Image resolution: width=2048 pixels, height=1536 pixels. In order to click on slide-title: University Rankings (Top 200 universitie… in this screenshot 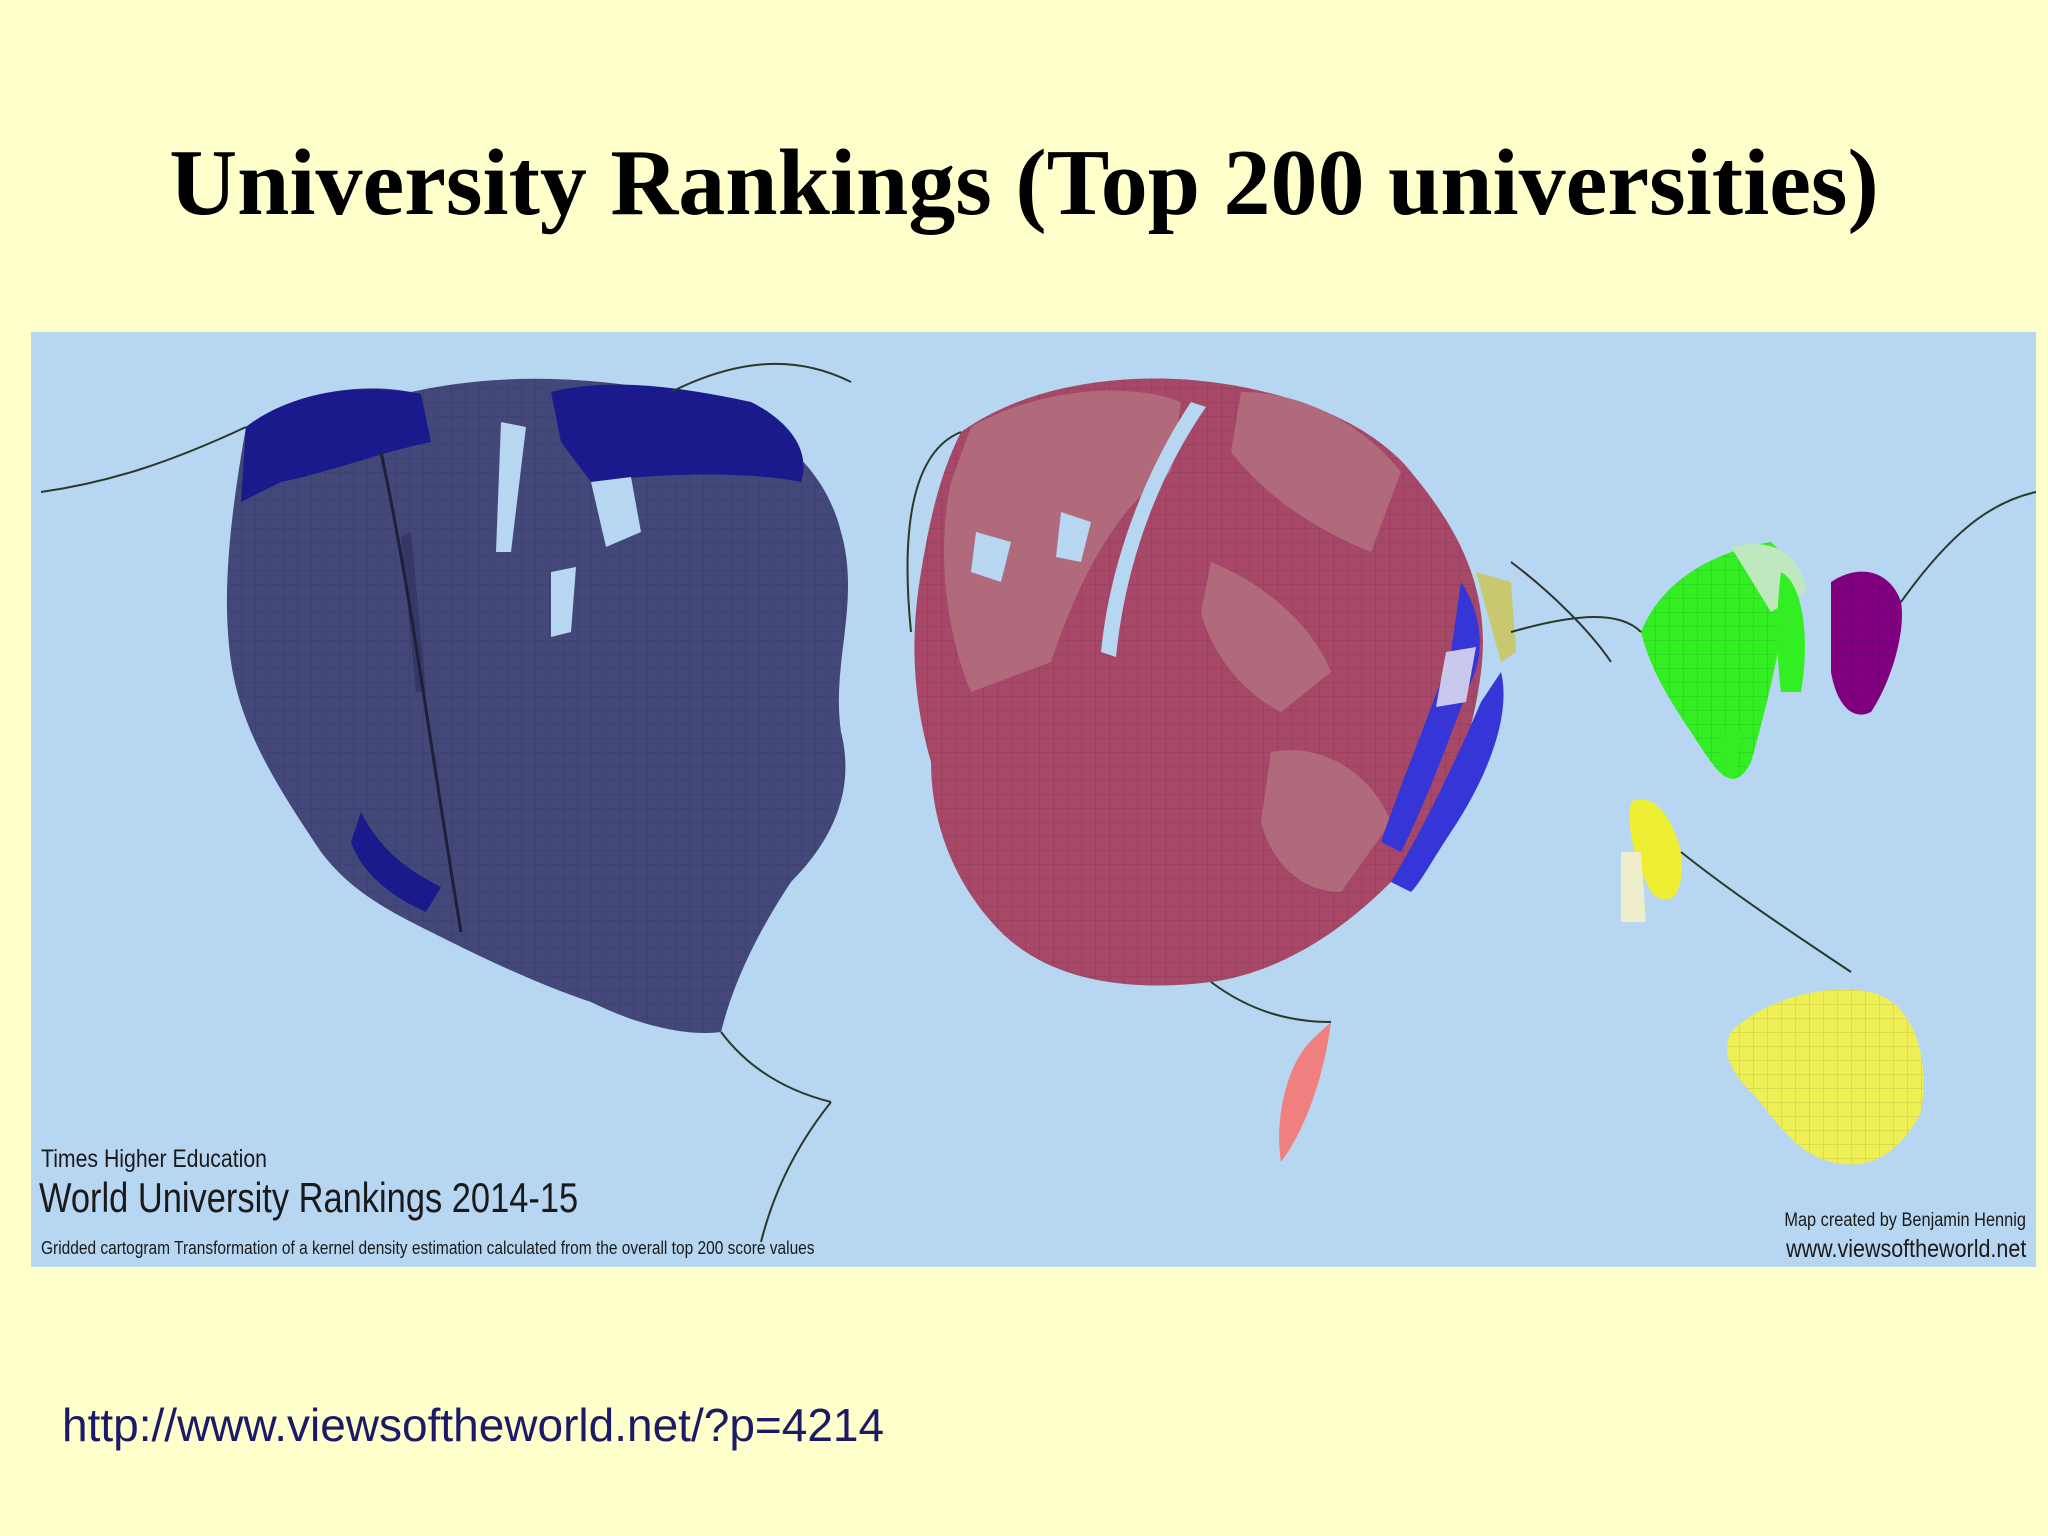, I will do `click(1024, 183)`.